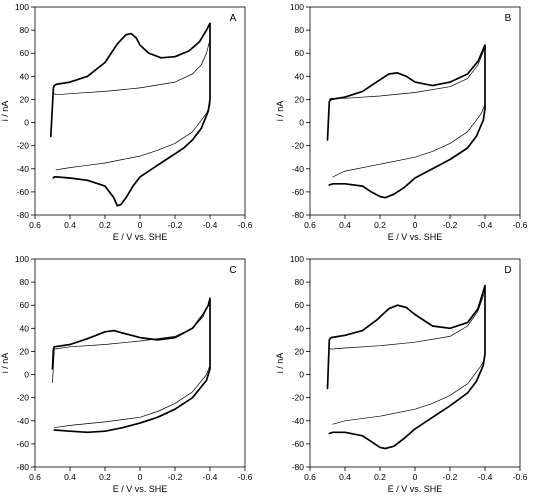 This screenshot has height=504, width=550. What do you see at coordinates (232, 270) in the screenshot?
I see `panel-letter: C` at bounding box center [232, 270].